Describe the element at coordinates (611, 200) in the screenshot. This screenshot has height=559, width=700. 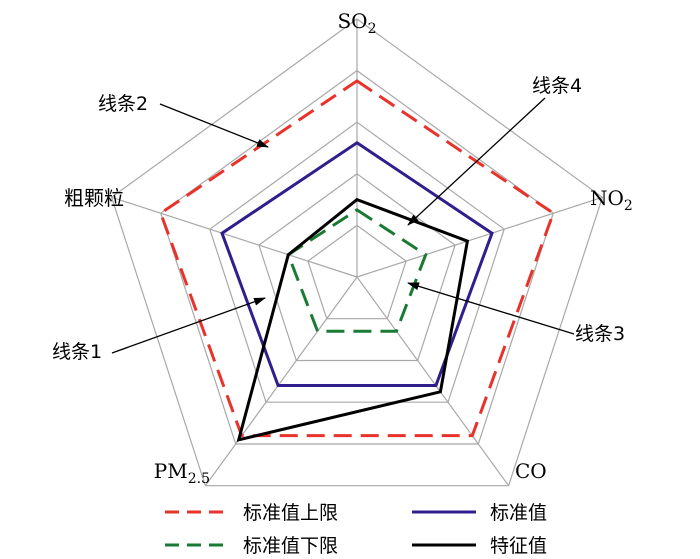
I see `axis-label-2: NO2` at that location.